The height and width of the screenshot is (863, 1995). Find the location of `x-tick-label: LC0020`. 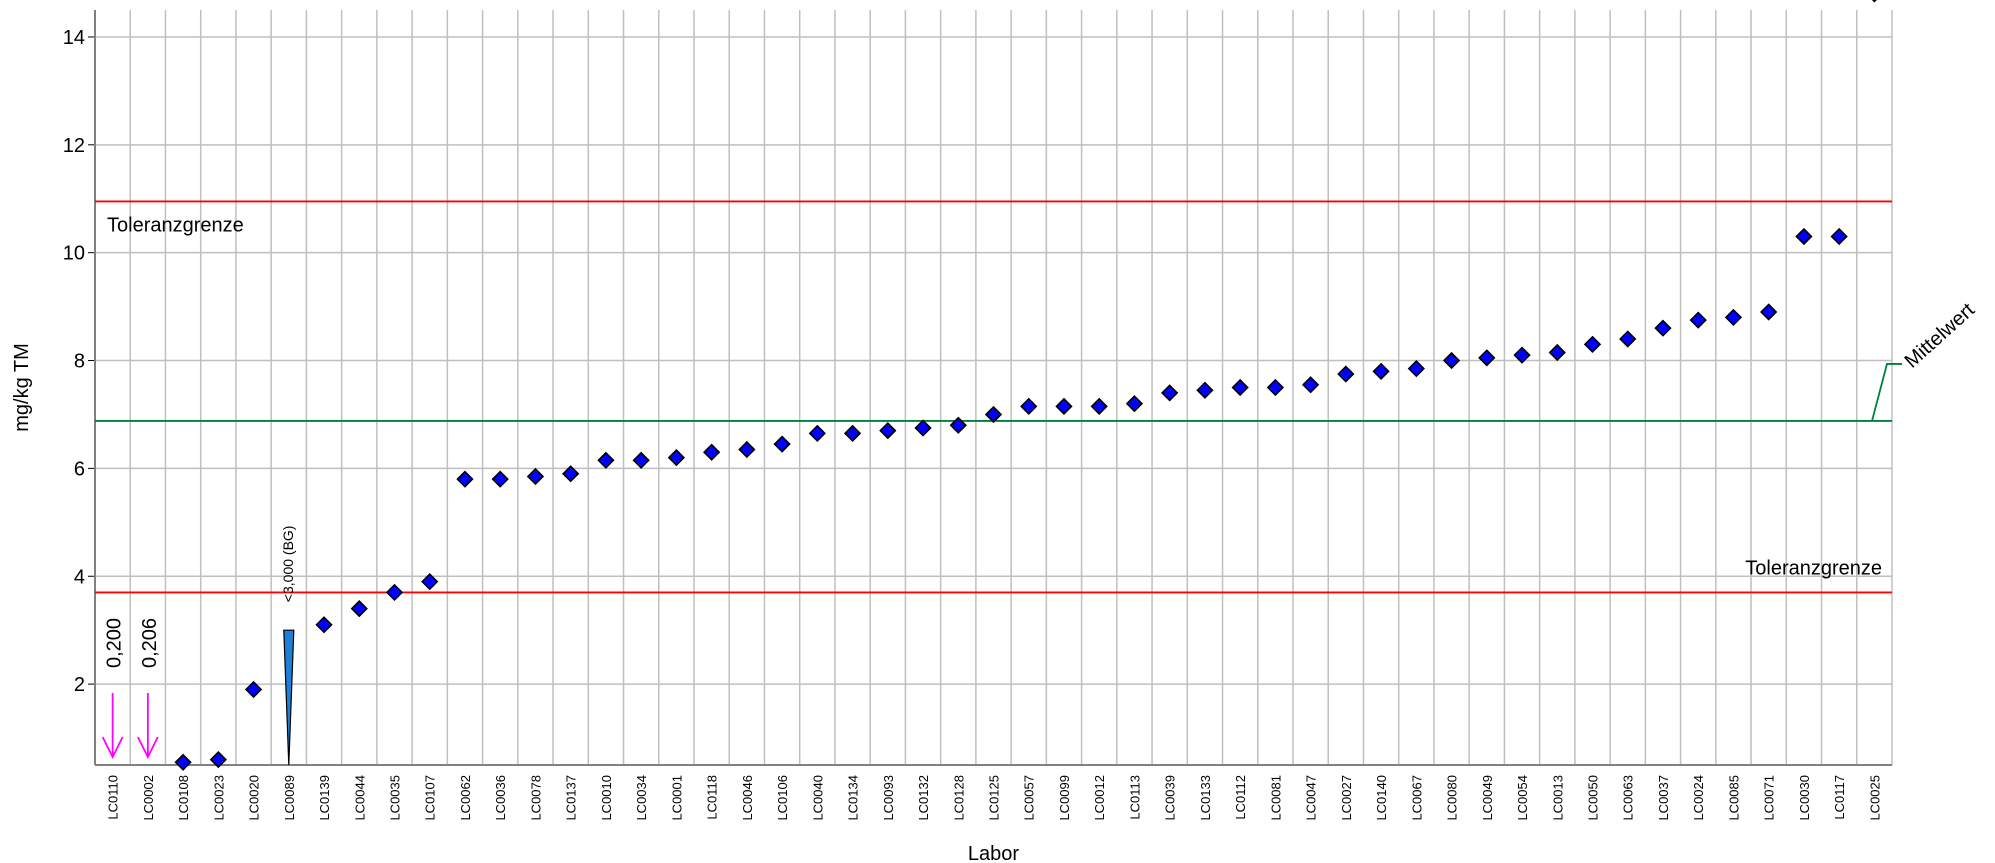

x-tick-label: LC0020 is located at coordinates (254, 798).